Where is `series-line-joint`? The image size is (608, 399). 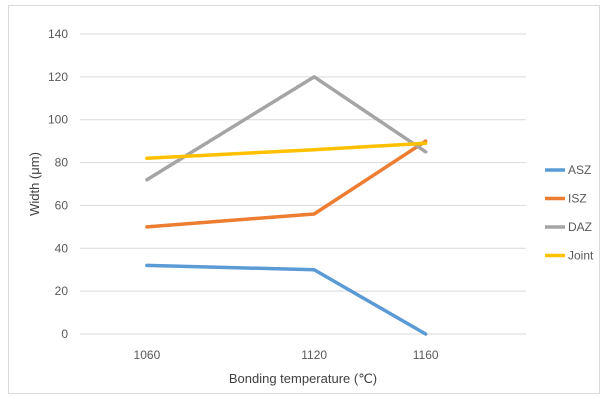 series-line-joint is located at coordinates (286, 151).